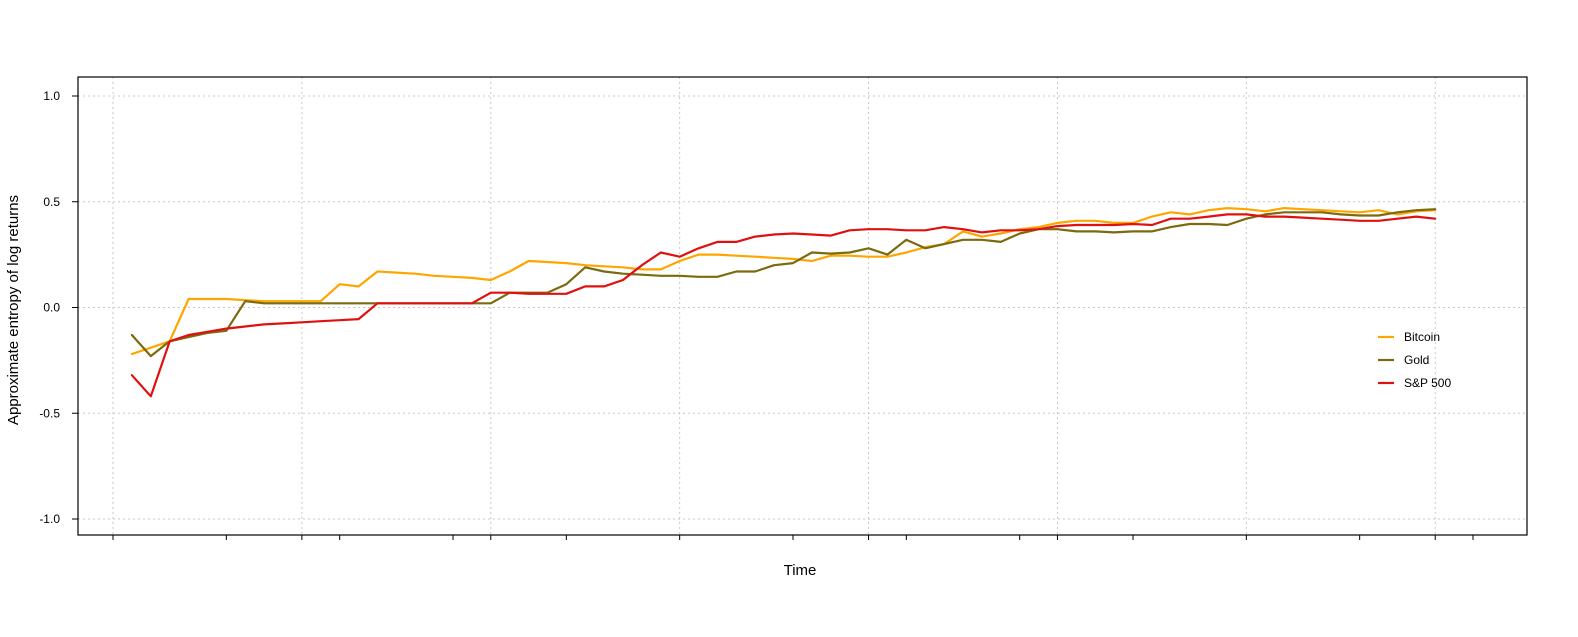 The width and height of the screenshot is (1578, 637). What do you see at coordinates (800, 570) in the screenshot?
I see `x-axis-title: Time` at bounding box center [800, 570].